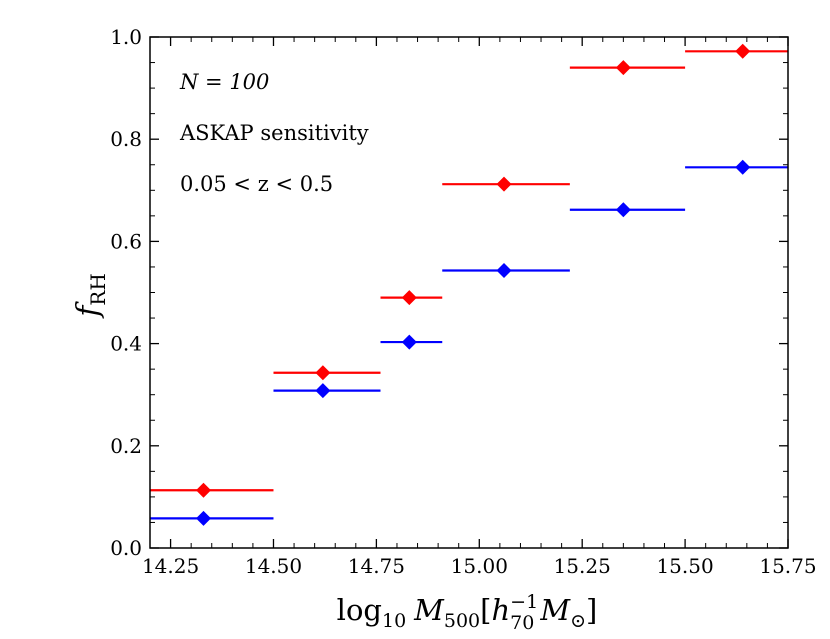 The height and width of the screenshot is (639, 830). Describe the element at coordinates (126, 37) in the screenshot. I see `y-tick-label: 1.0` at that location.